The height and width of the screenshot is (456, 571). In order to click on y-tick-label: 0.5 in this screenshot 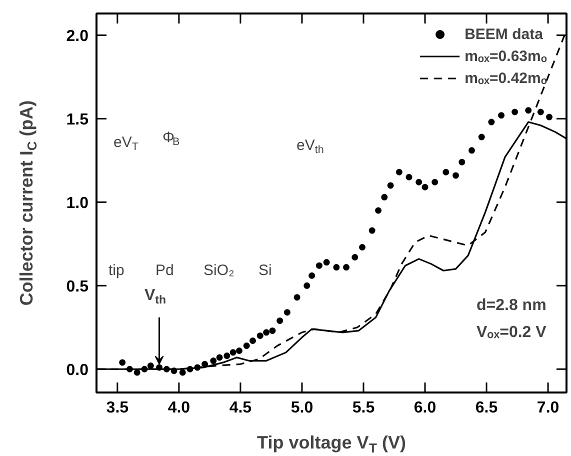, I will do `click(77, 287)`.